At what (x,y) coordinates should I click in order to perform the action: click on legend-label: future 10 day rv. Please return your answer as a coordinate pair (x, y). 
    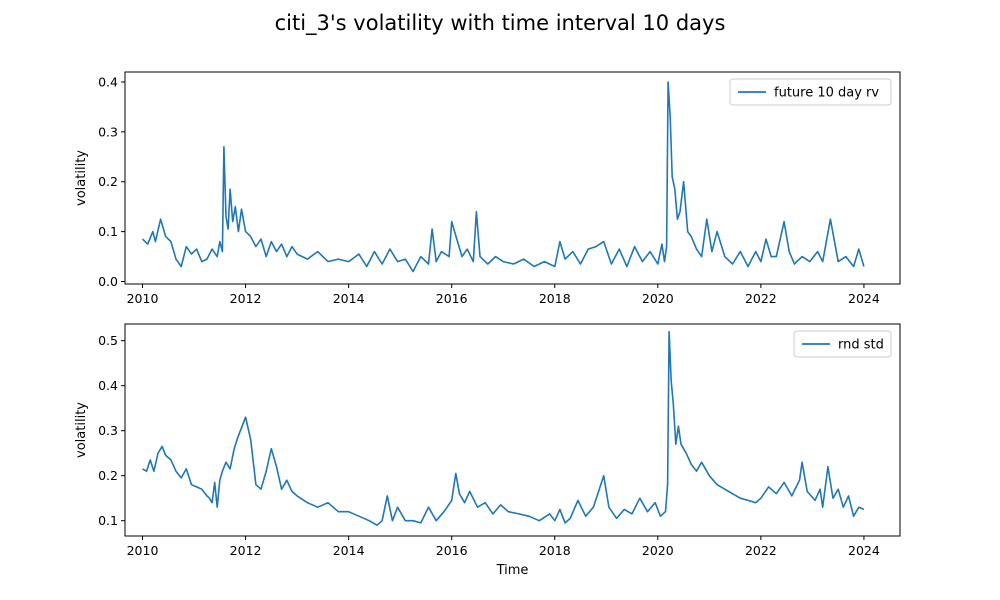
    Looking at the image, I should click on (826, 93).